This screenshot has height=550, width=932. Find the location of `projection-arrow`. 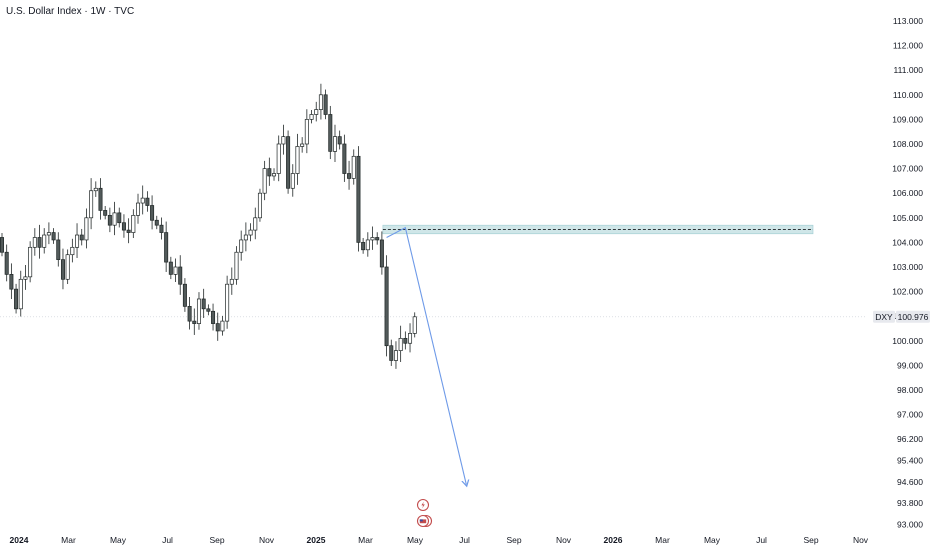

projection-arrow is located at coordinates (426, 355).